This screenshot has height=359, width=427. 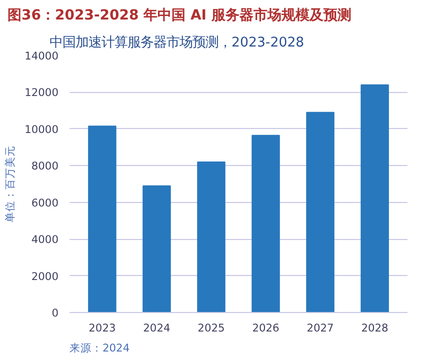 I want to click on y-tick-label: 4000, so click(x=45, y=239).